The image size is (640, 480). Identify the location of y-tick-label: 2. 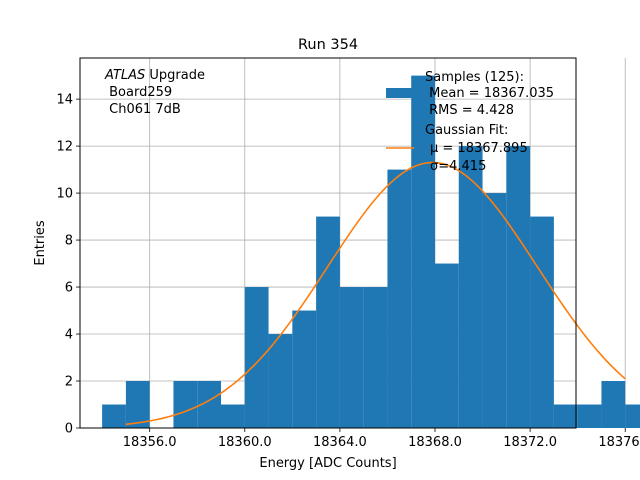
(69, 382).